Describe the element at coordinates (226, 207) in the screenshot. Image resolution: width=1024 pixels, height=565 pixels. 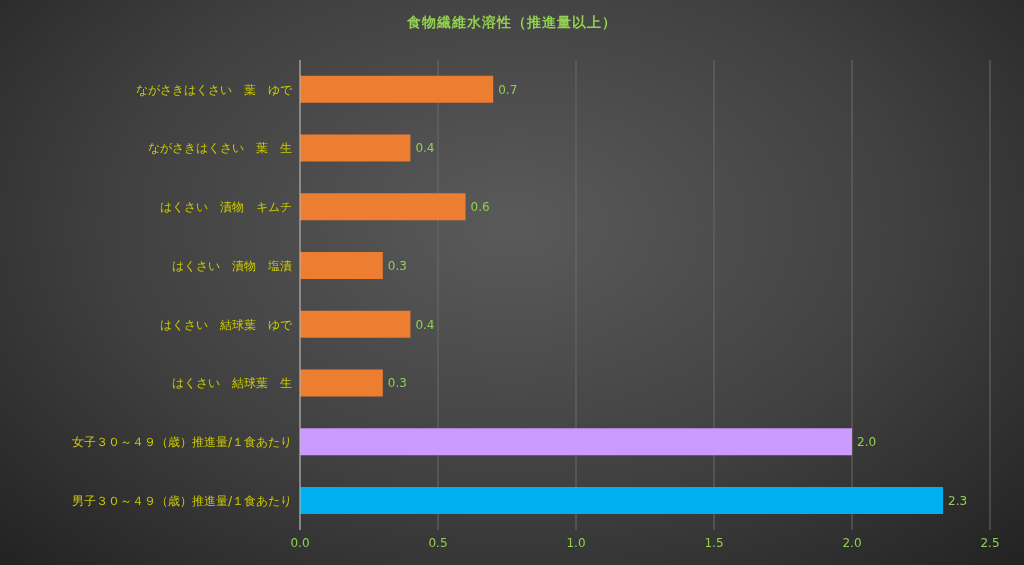
I see `y-tick-label: はくさい 漬物 キムチ` at that location.